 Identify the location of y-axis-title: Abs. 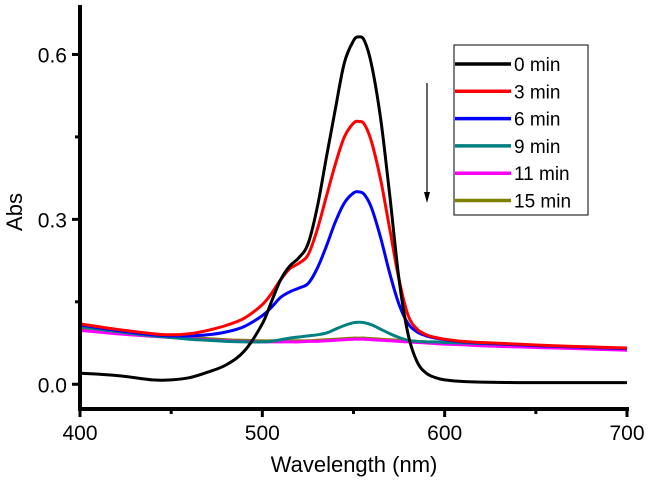
(14, 212).